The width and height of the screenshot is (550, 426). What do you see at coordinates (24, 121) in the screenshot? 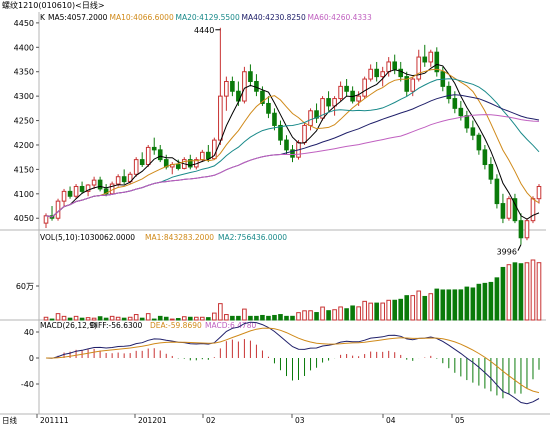
I see `y-tick-label: 4250` at bounding box center [24, 121].